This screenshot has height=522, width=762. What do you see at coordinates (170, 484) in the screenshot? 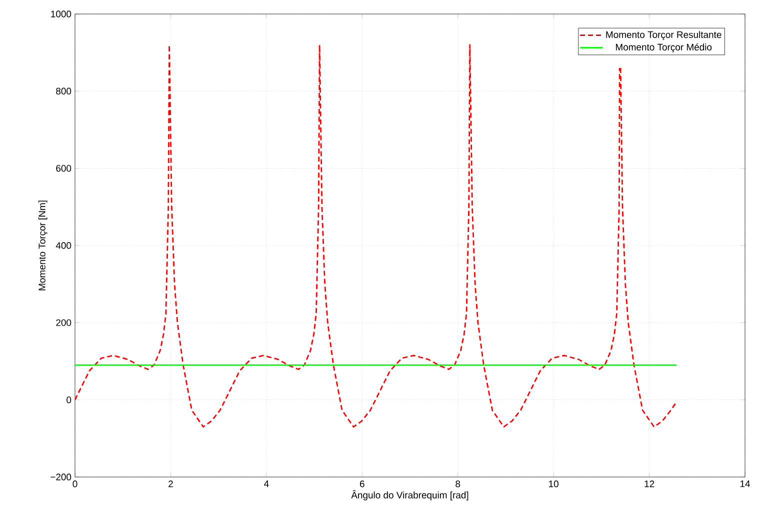
I see `x-tick-label: 2` at bounding box center [170, 484].